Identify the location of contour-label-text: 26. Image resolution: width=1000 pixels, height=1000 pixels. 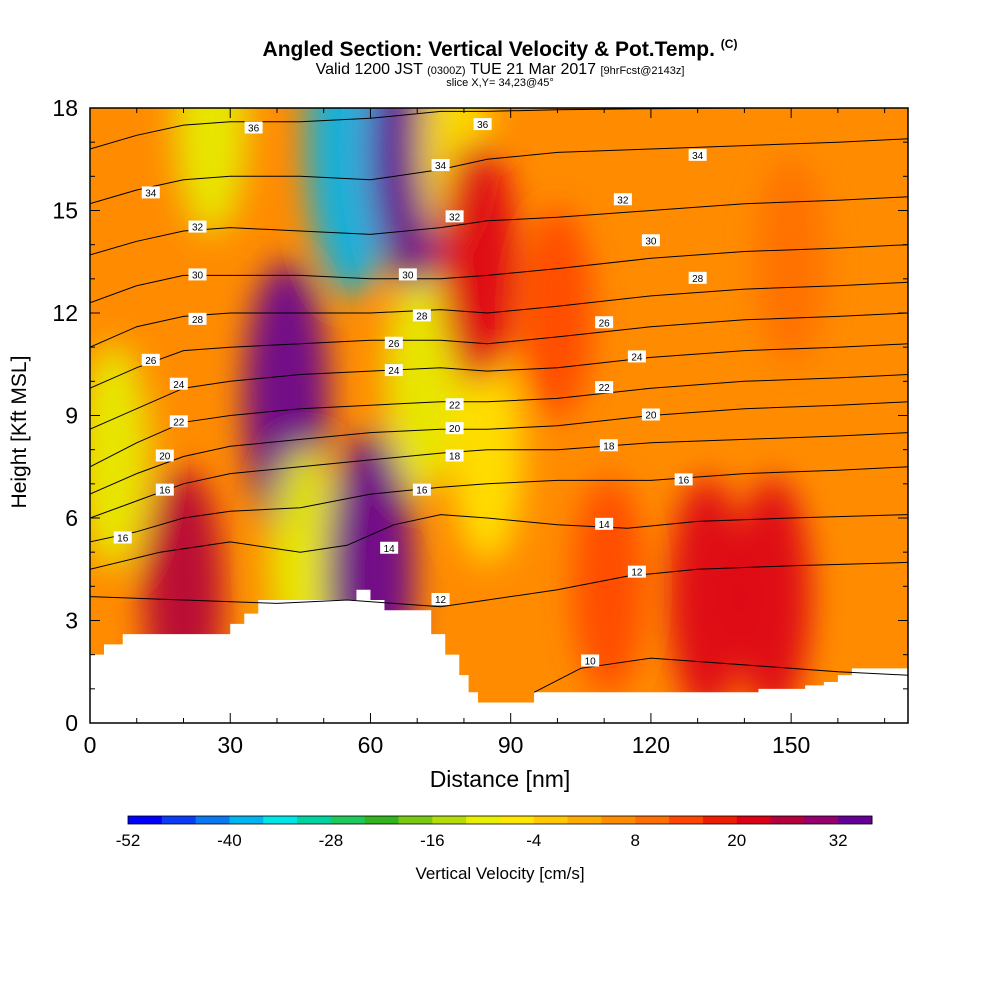
(151, 361).